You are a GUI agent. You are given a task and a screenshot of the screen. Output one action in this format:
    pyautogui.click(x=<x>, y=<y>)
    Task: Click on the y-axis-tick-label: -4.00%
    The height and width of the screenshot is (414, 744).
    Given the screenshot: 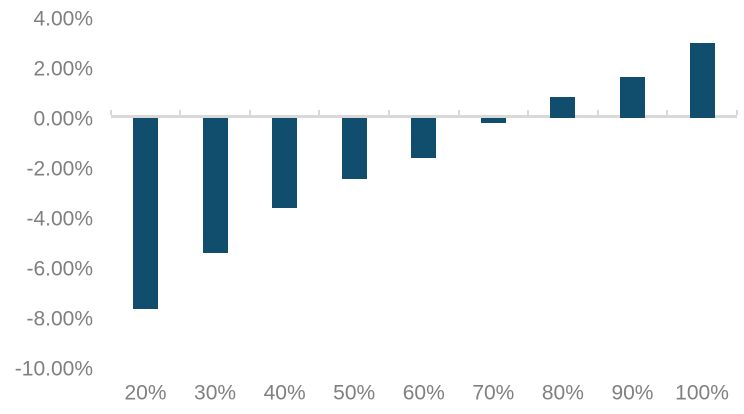 What is the action you would take?
    pyautogui.click(x=59, y=219)
    